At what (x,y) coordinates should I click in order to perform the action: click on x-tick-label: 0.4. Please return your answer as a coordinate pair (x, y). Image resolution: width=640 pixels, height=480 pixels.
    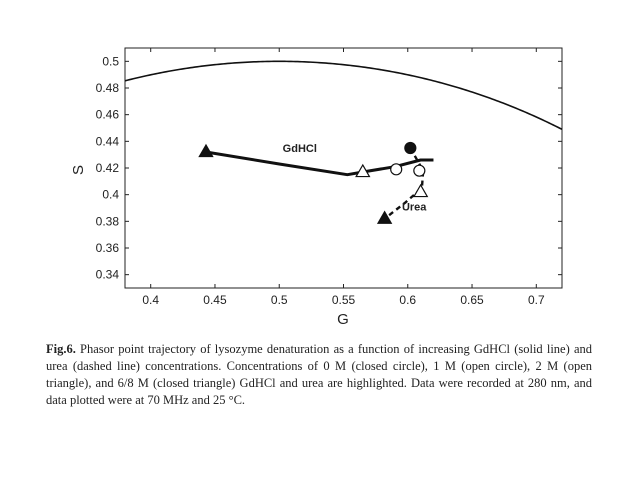
    Looking at the image, I should click on (150, 300).